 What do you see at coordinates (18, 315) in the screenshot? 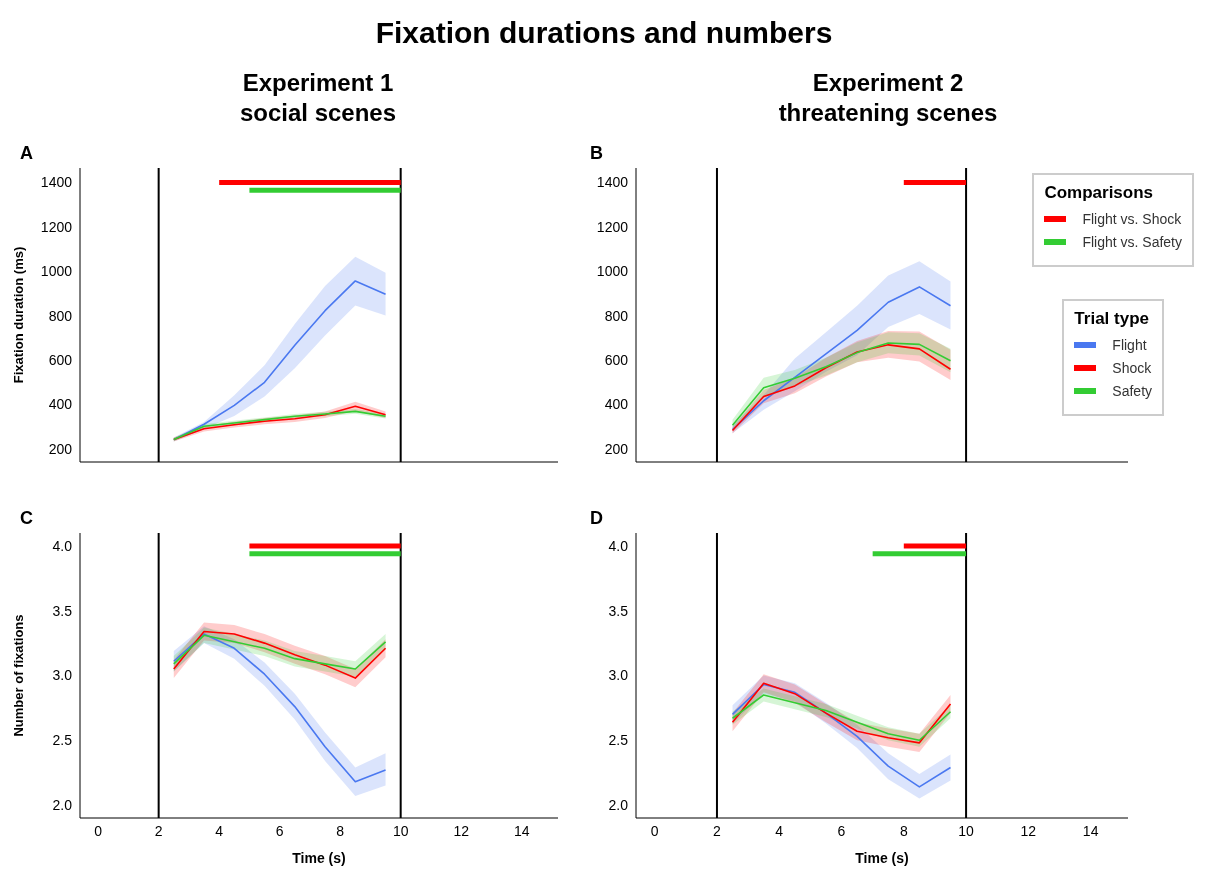
I see `y-axis-title: Fixation duration (ms)` at bounding box center [18, 315].